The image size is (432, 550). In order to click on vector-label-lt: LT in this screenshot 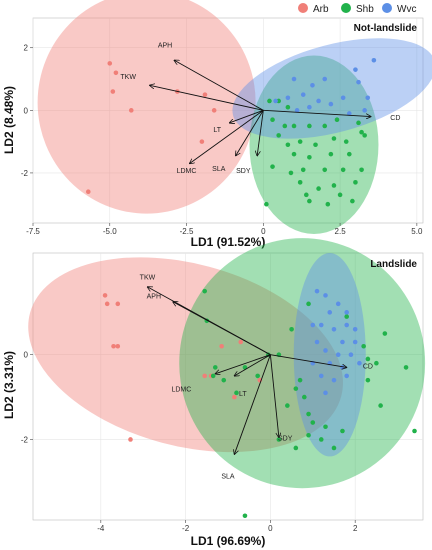, I will do `click(243, 394)`.